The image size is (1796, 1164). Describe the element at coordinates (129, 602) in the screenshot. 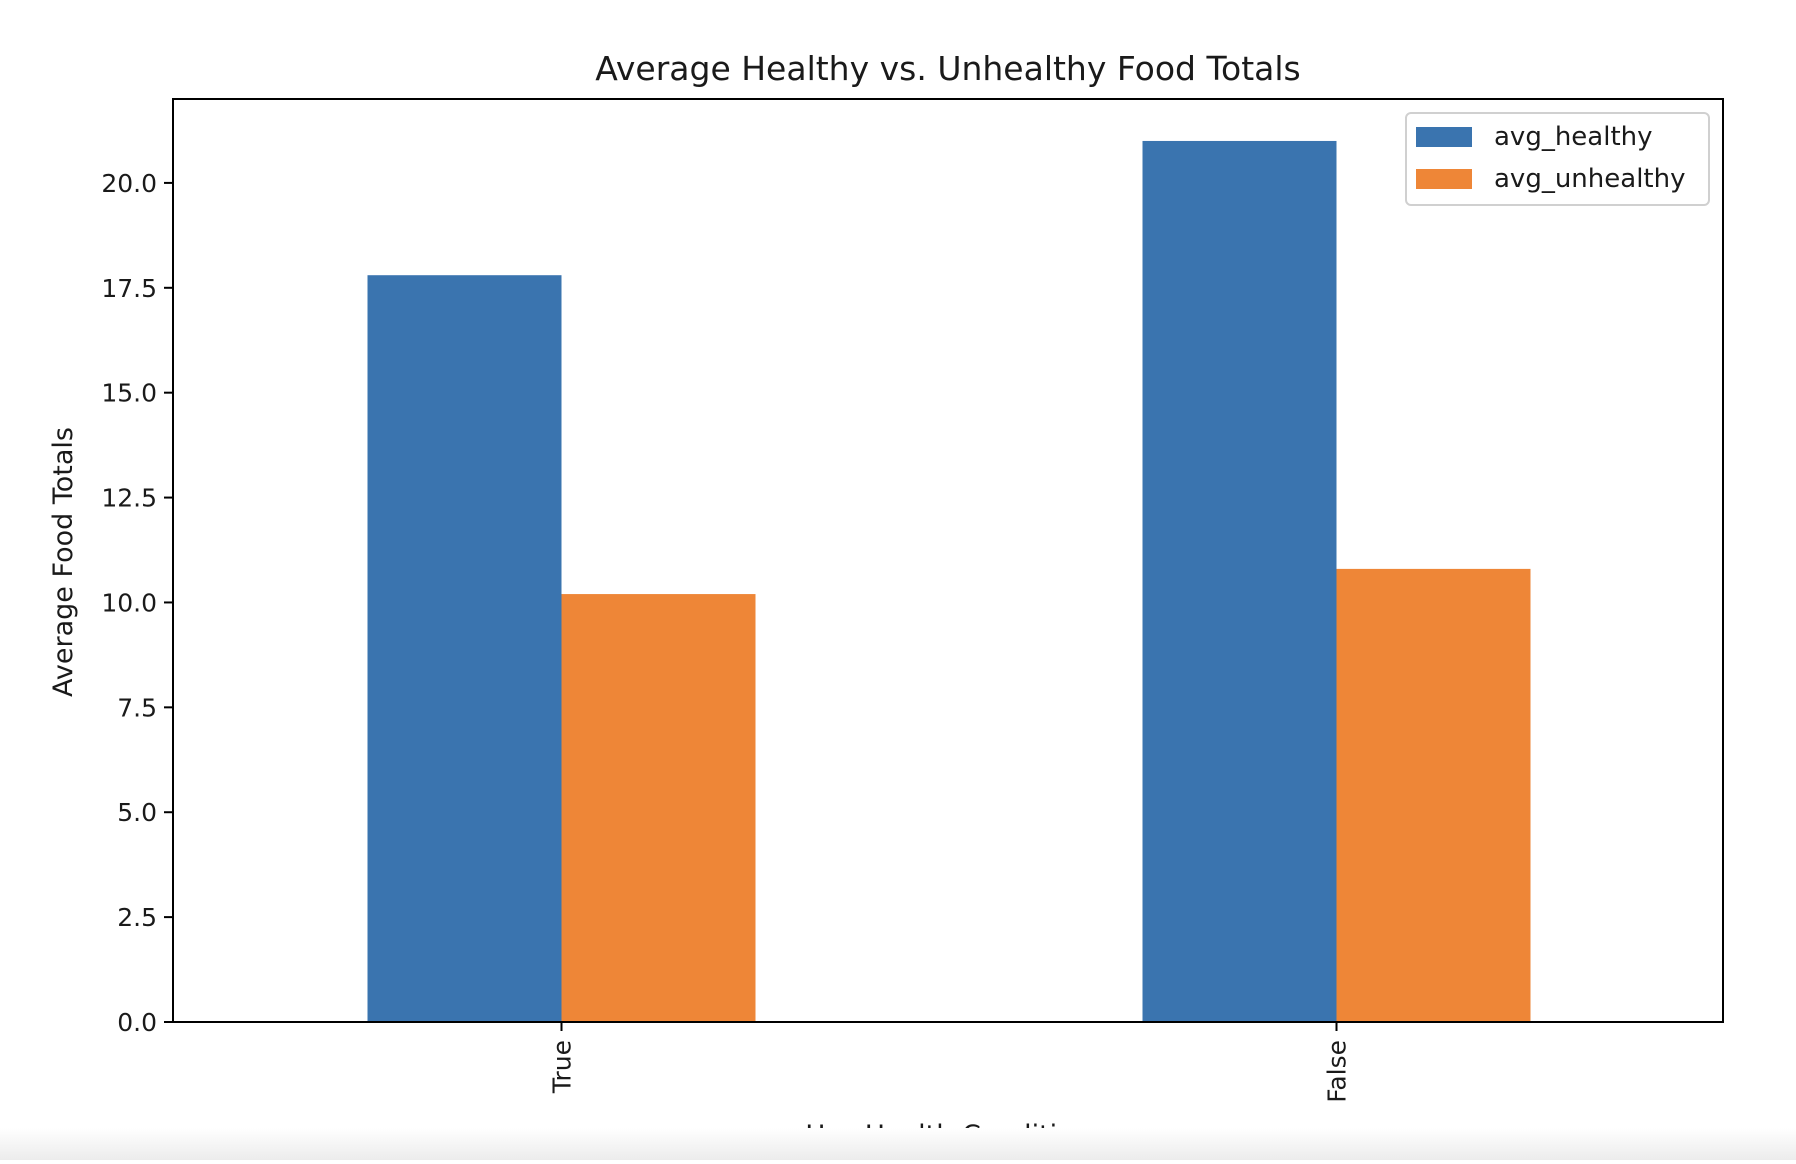

I see `y-tick-label: 10.0` at that location.